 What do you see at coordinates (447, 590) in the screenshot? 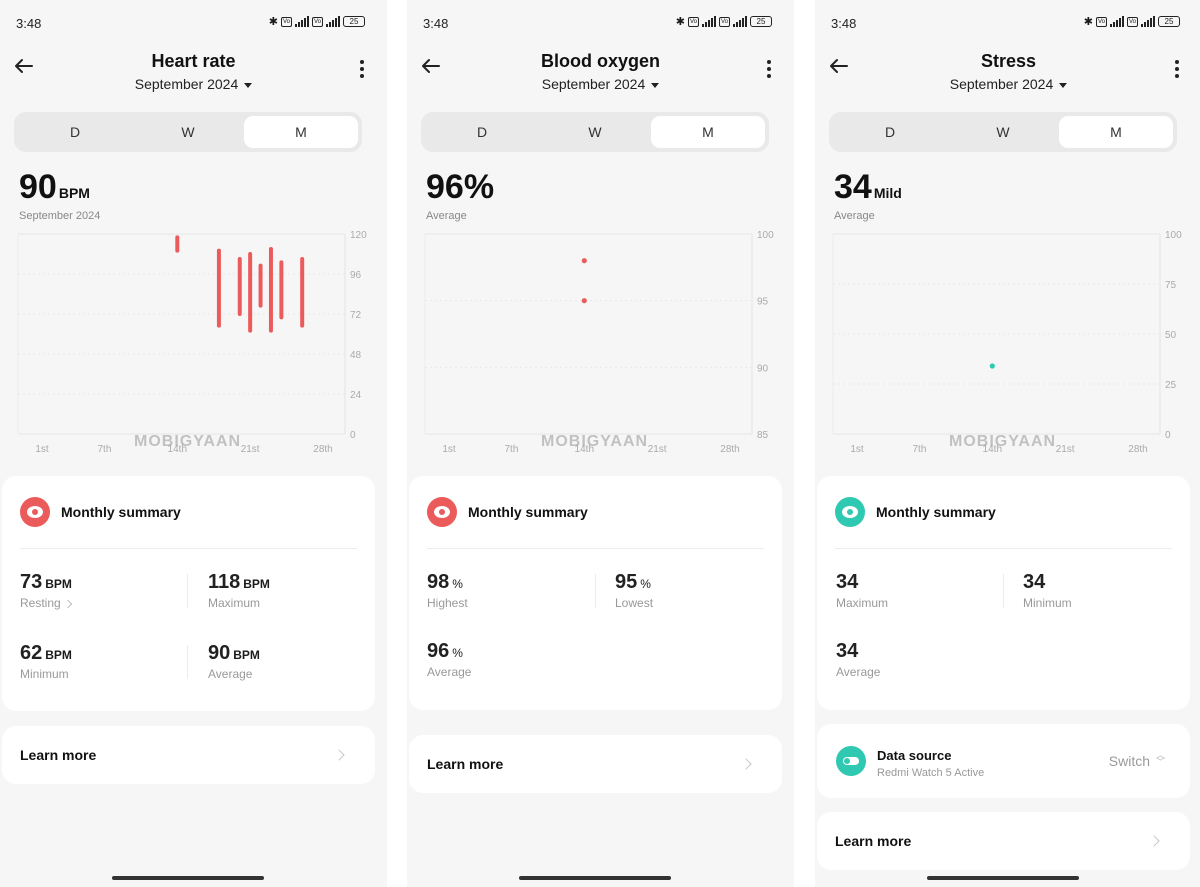
I see `stat-highest: 98% Highest` at bounding box center [447, 590].